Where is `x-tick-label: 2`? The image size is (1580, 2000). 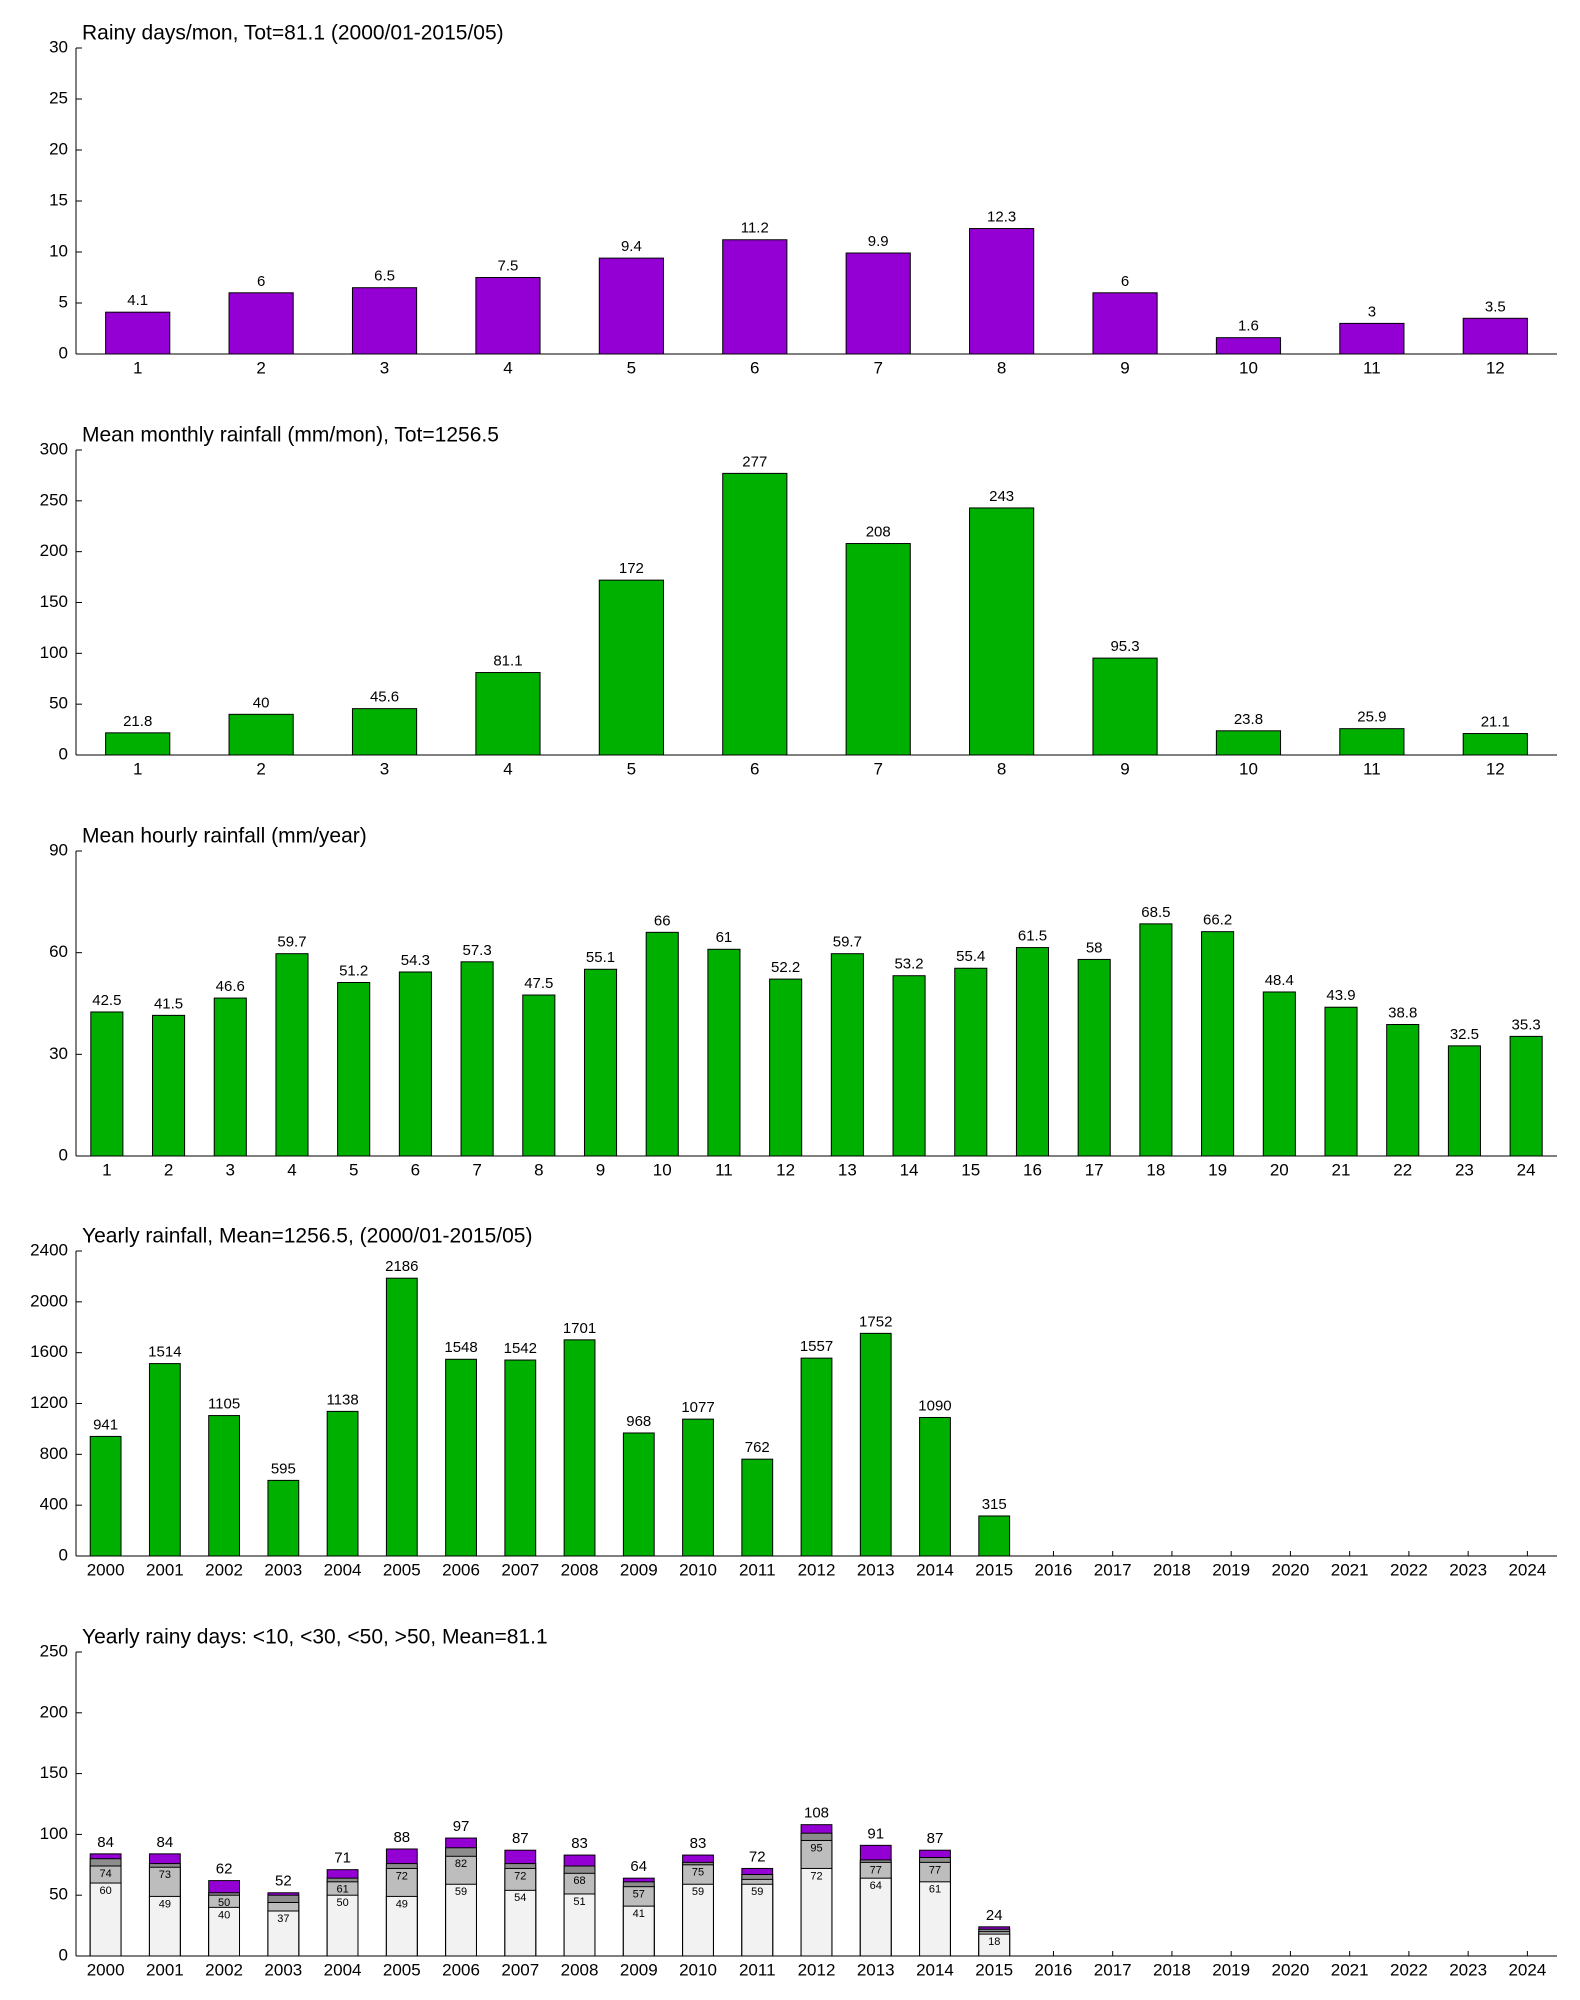 x-tick-label: 2 is located at coordinates (260, 367).